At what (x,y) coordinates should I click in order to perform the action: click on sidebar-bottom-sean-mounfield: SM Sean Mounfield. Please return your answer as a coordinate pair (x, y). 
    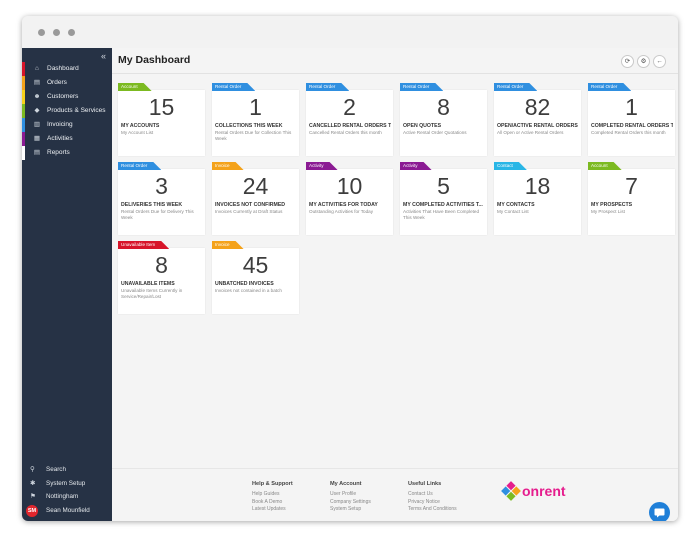
    Looking at the image, I should click on (67, 511).